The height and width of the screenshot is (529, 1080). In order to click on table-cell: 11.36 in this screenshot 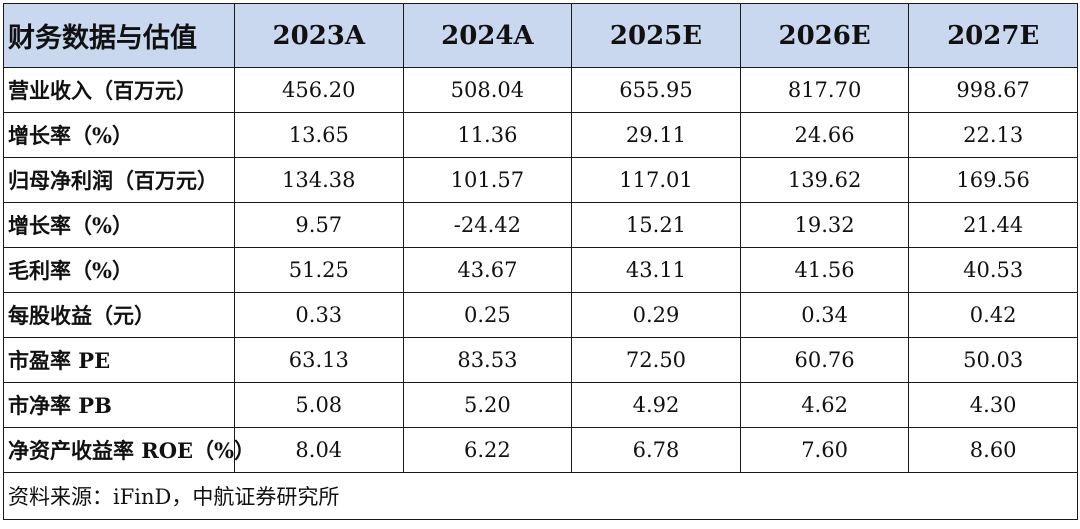, I will do `click(487, 135)`.